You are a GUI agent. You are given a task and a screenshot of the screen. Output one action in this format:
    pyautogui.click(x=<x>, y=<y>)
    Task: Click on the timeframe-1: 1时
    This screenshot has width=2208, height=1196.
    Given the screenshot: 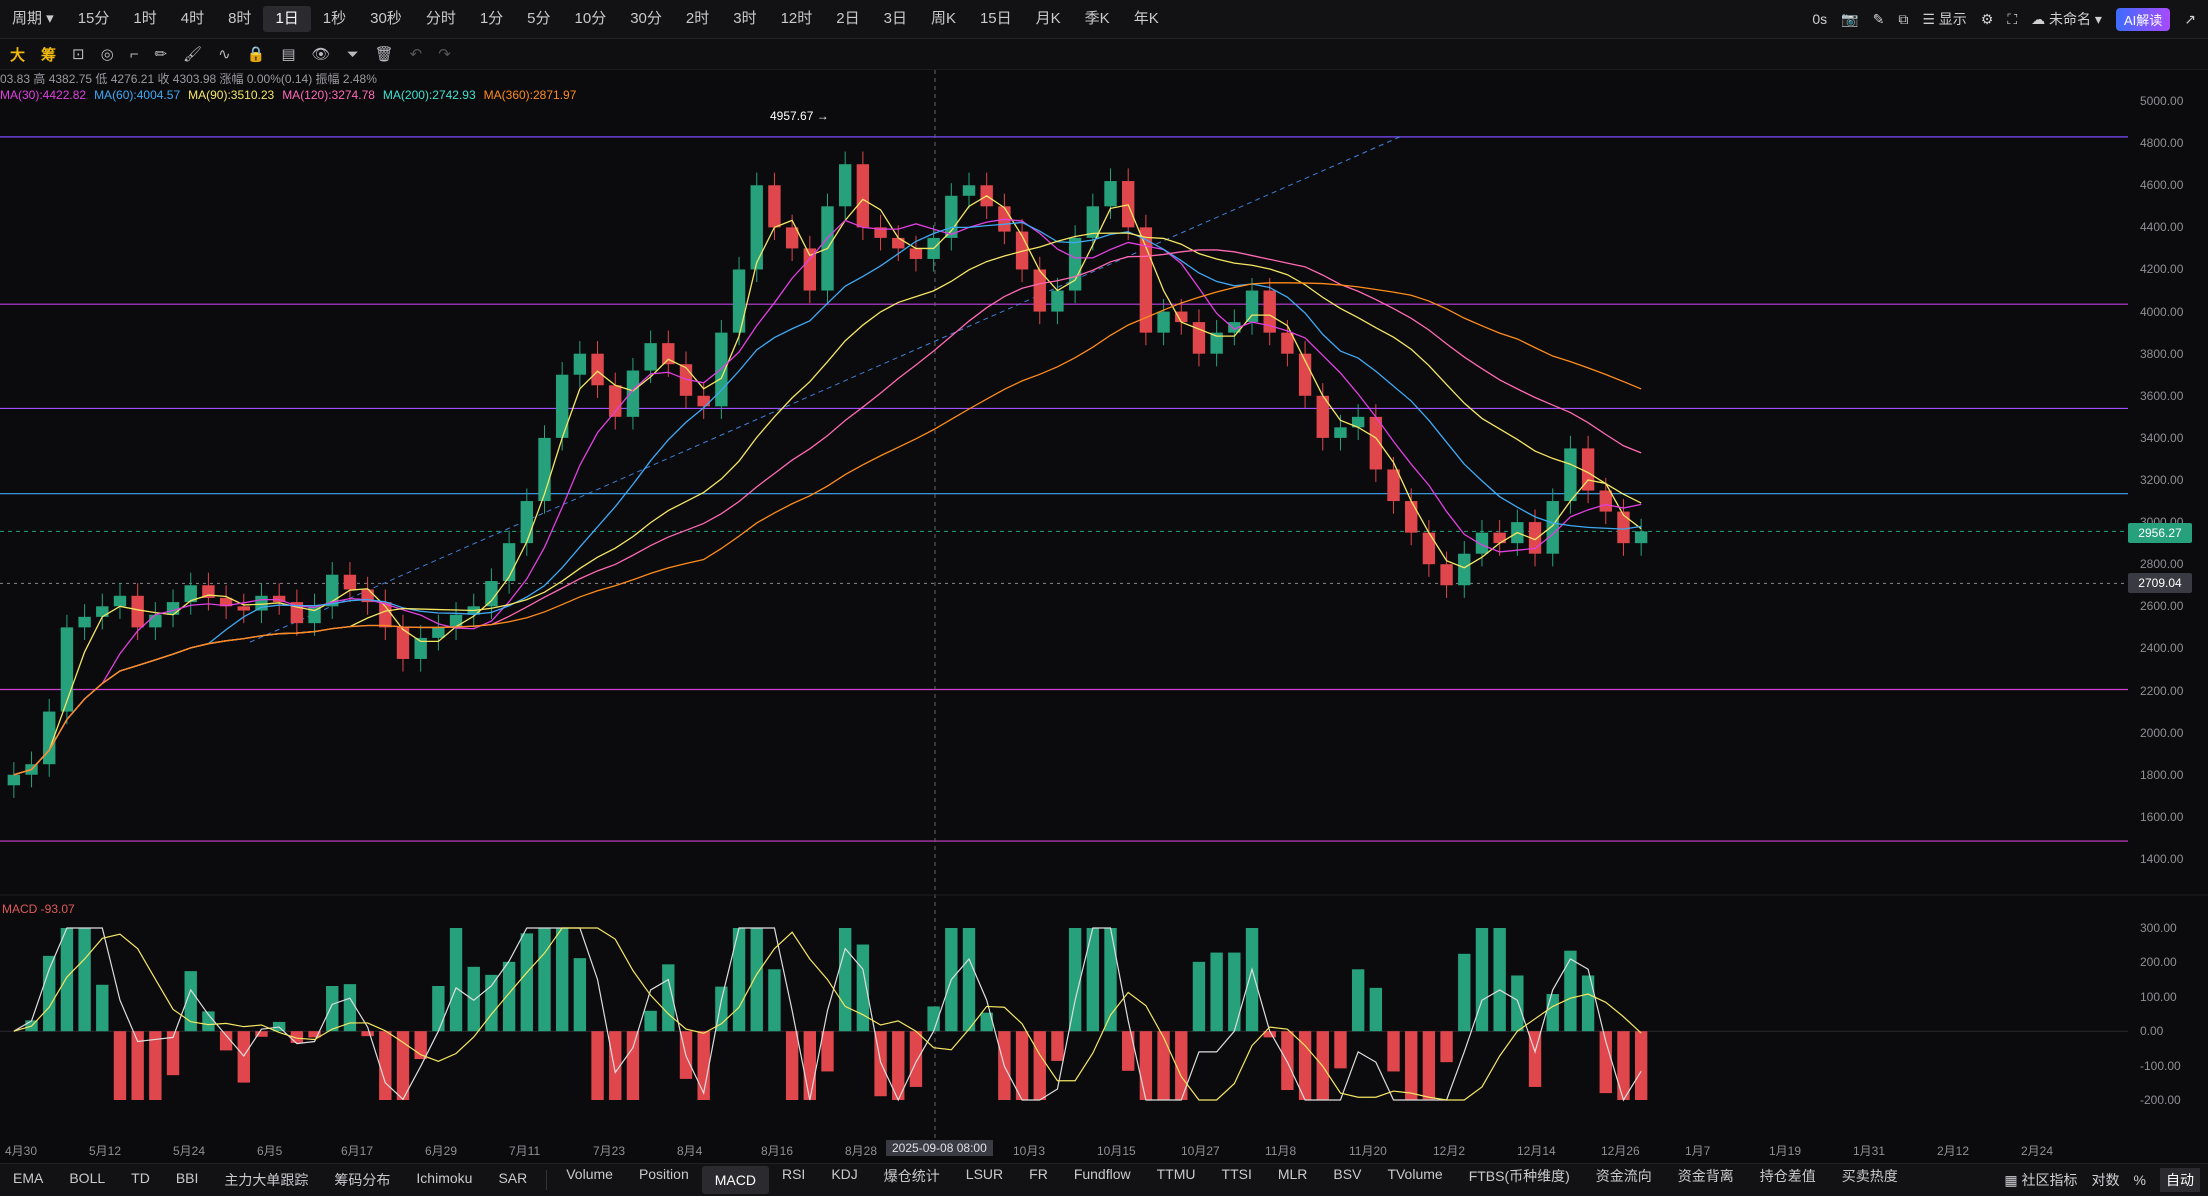 What is the action you would take?
    pyautogui.click(x=145, y=18)
    